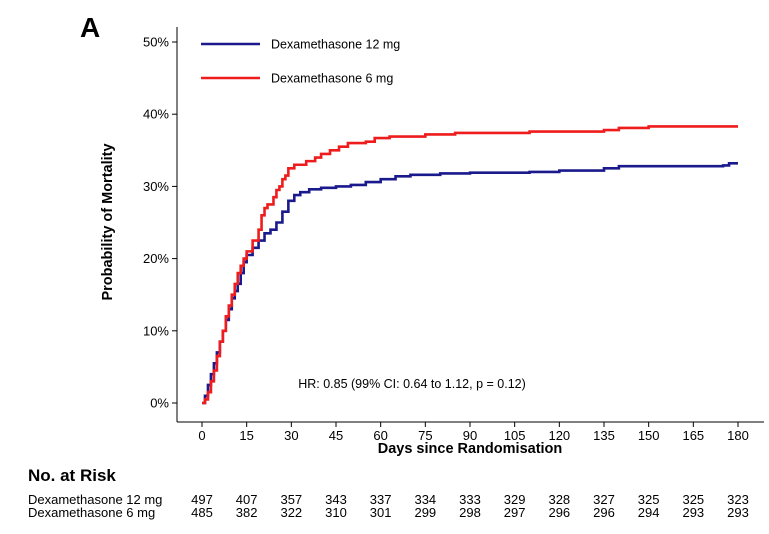  Describe the element at coordinates (336, 435) in the screenshot. I see `x-tick-label: 45` at that location.